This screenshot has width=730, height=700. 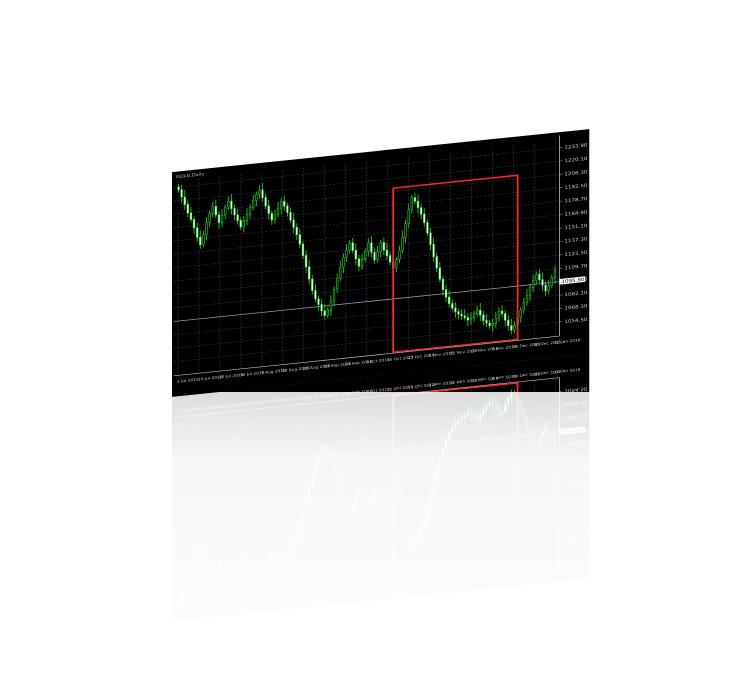 What do you see at coordinates (378, 390) in the screenshot?
I see `x-tick-label-reflection: 5 Oct 2015` at bounding box center [378, 390].